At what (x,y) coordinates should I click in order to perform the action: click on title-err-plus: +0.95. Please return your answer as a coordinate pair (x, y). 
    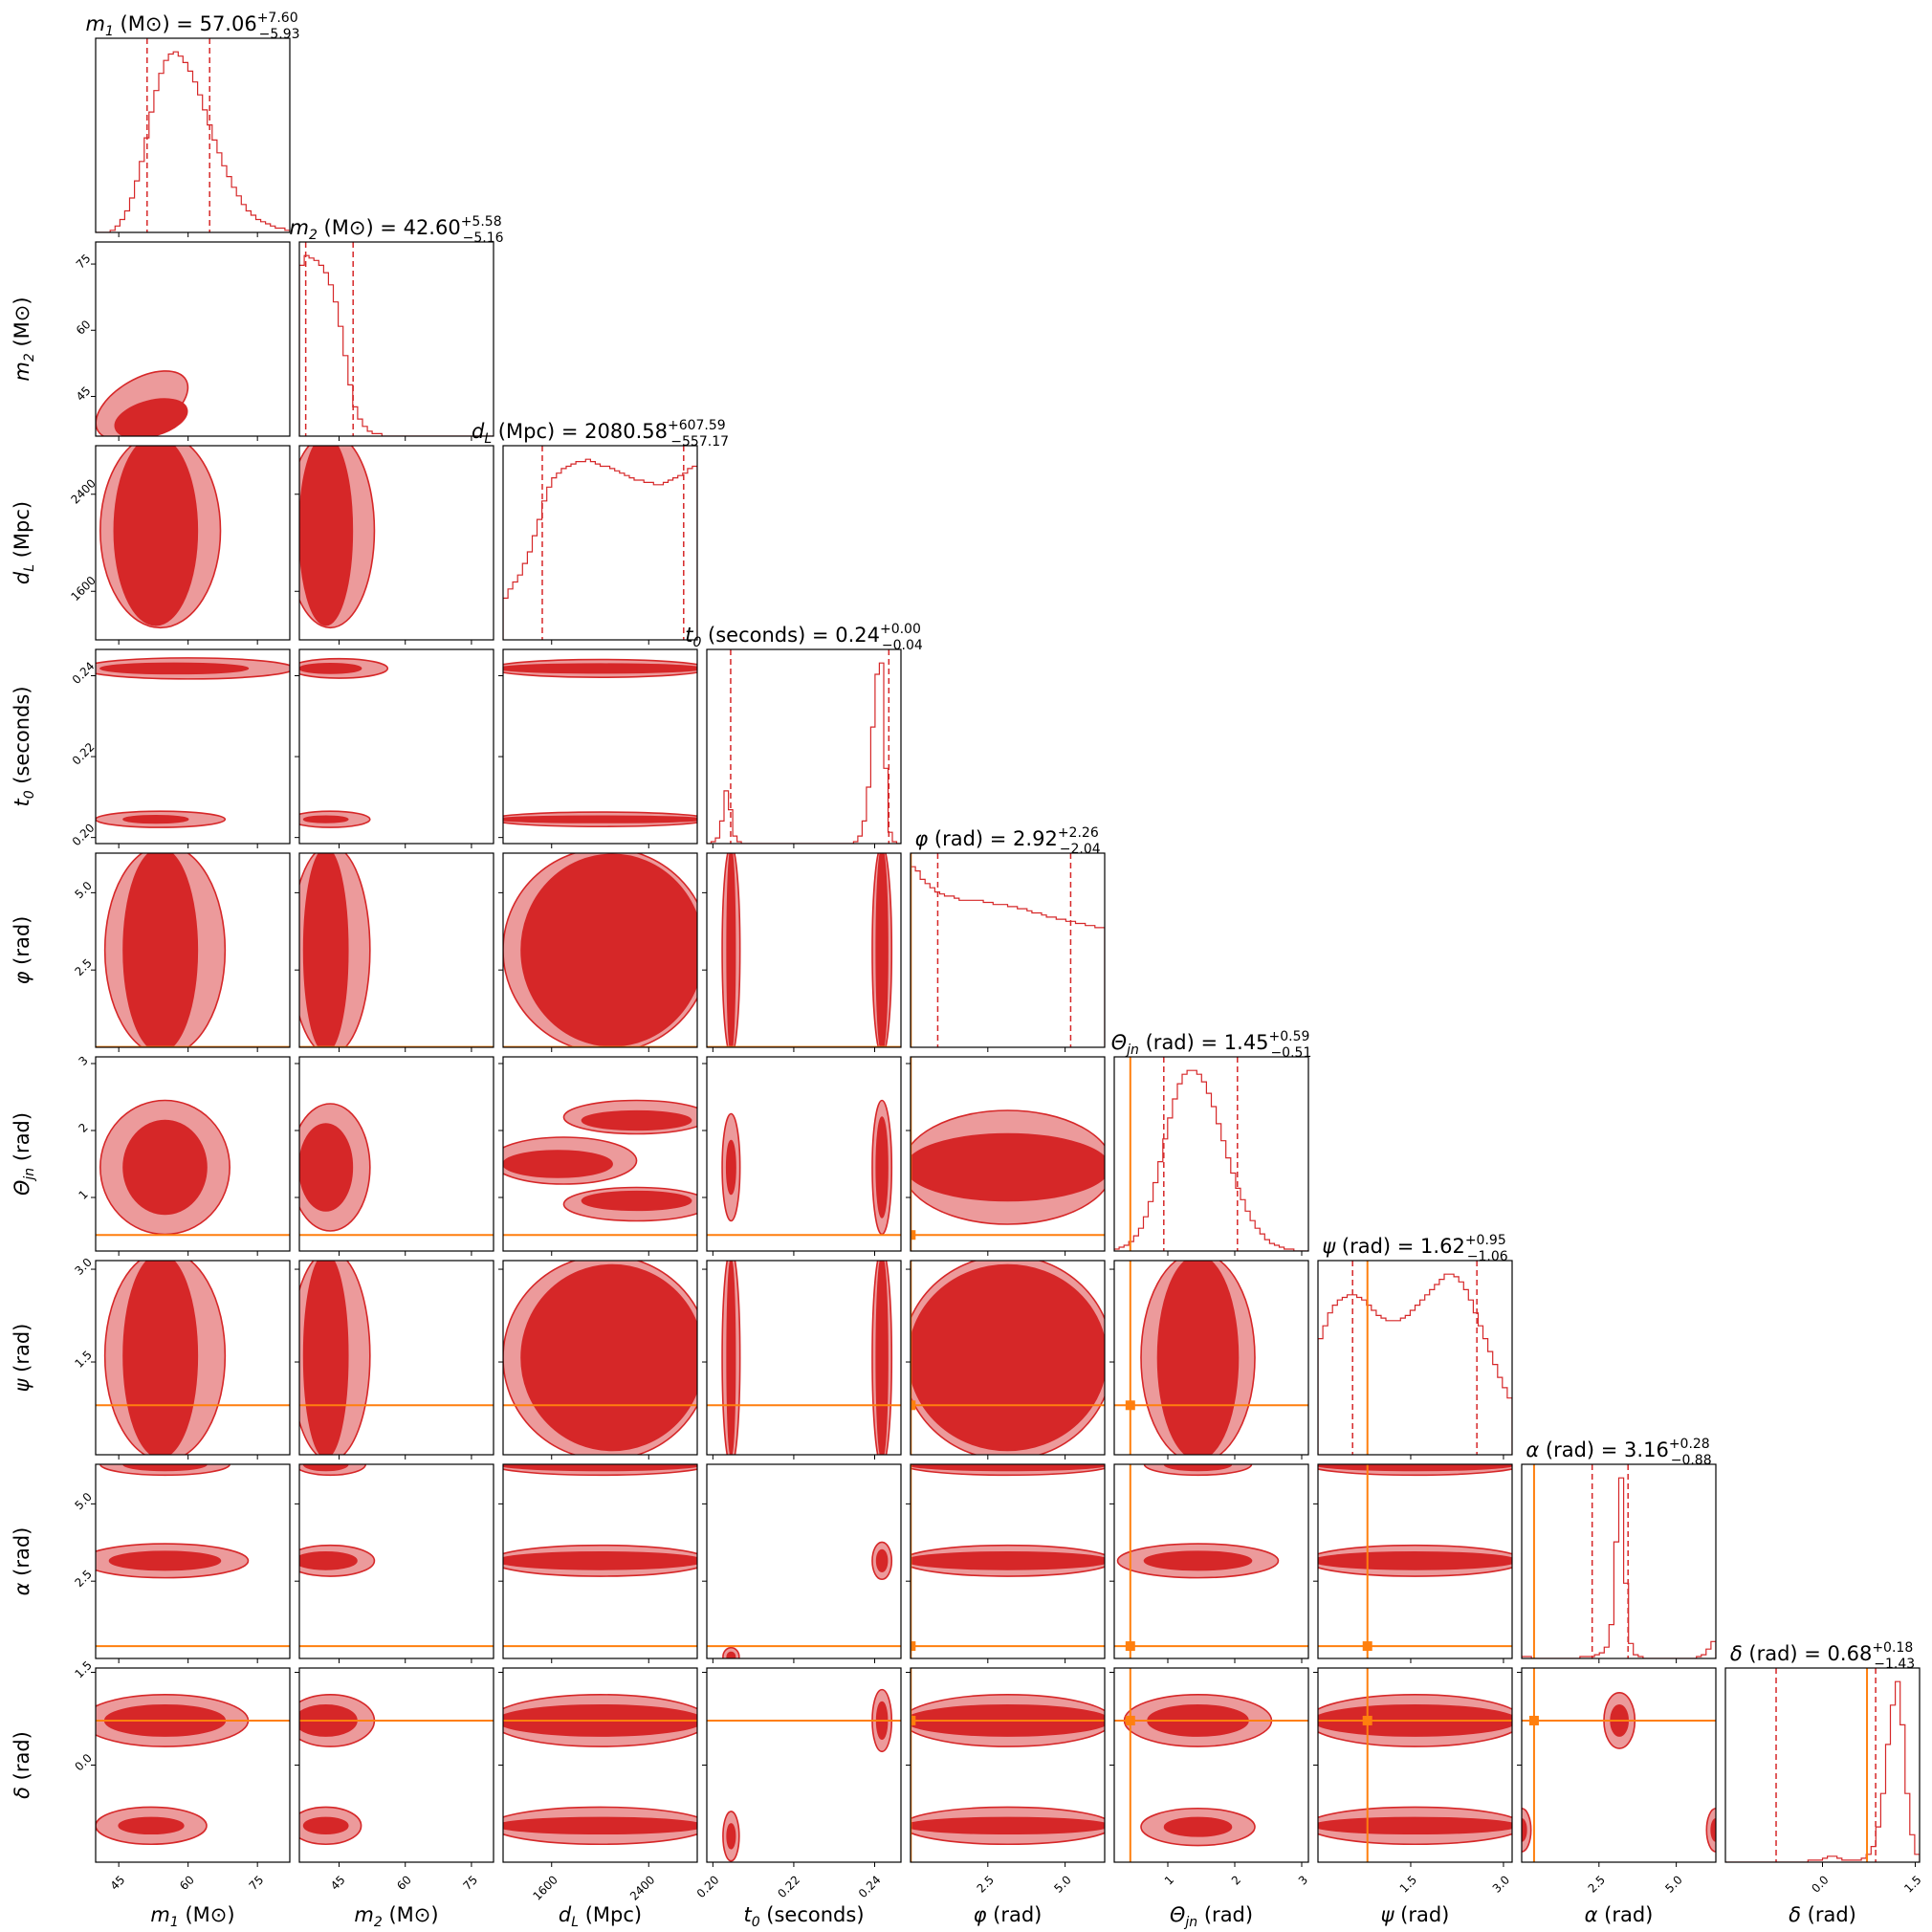
    Looking at the image, I should click on (1485, 1240).